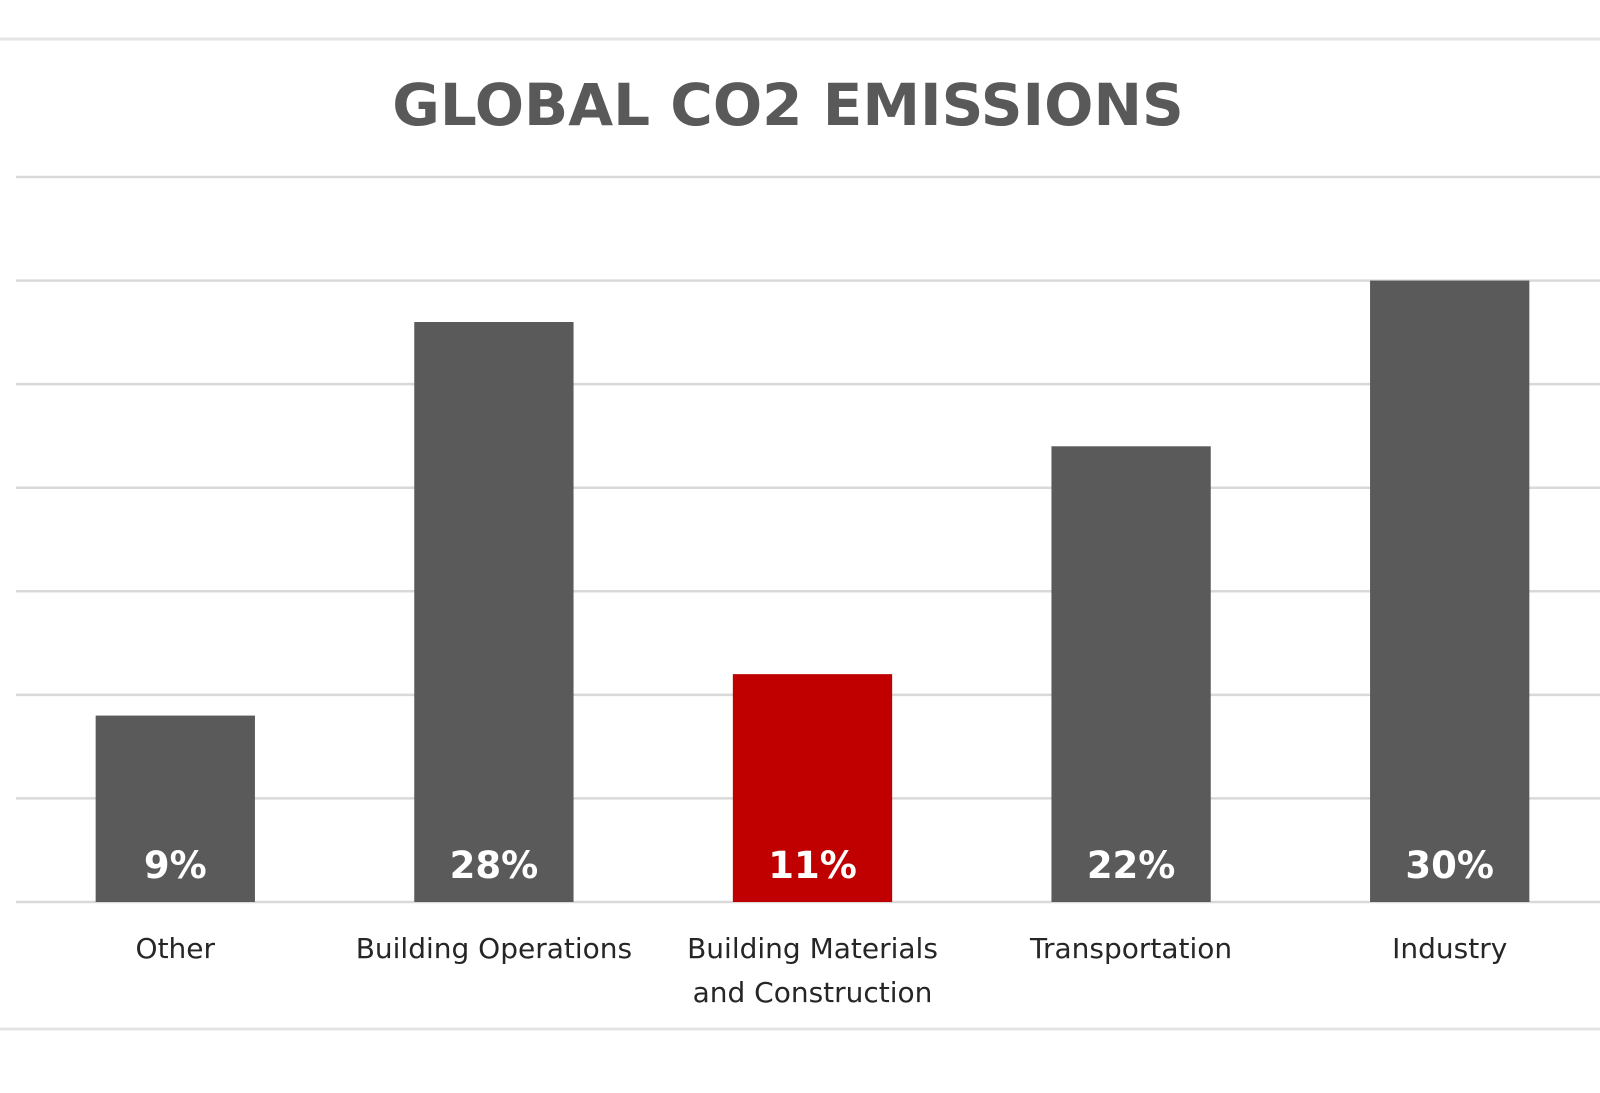  Describe the element at coordinates (788, 105) in the screenshot. I see `chart-title: GLOBAL CO2 EMISSIONS` at that location.